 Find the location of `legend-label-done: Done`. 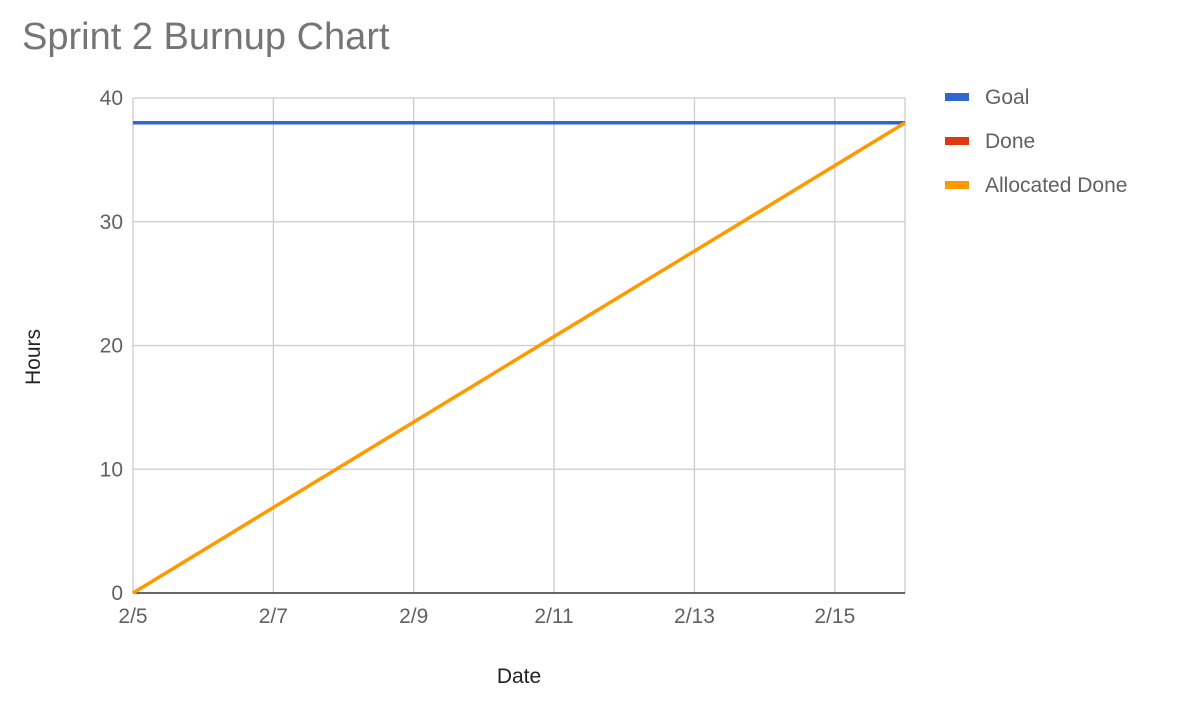

legend-label-done: Done is located at coordinates (1010, 141).